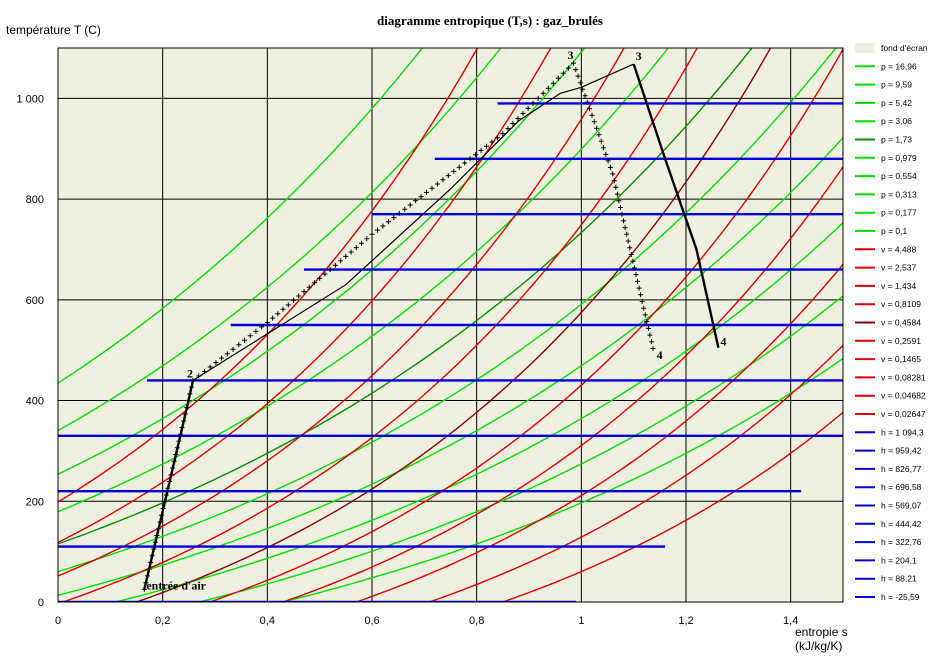 The width and height of the screenshot is (947, 660). Describe the element at coordinates (821, 632) in the screenshot. I see `x-axis-label: entropie s` at that location.